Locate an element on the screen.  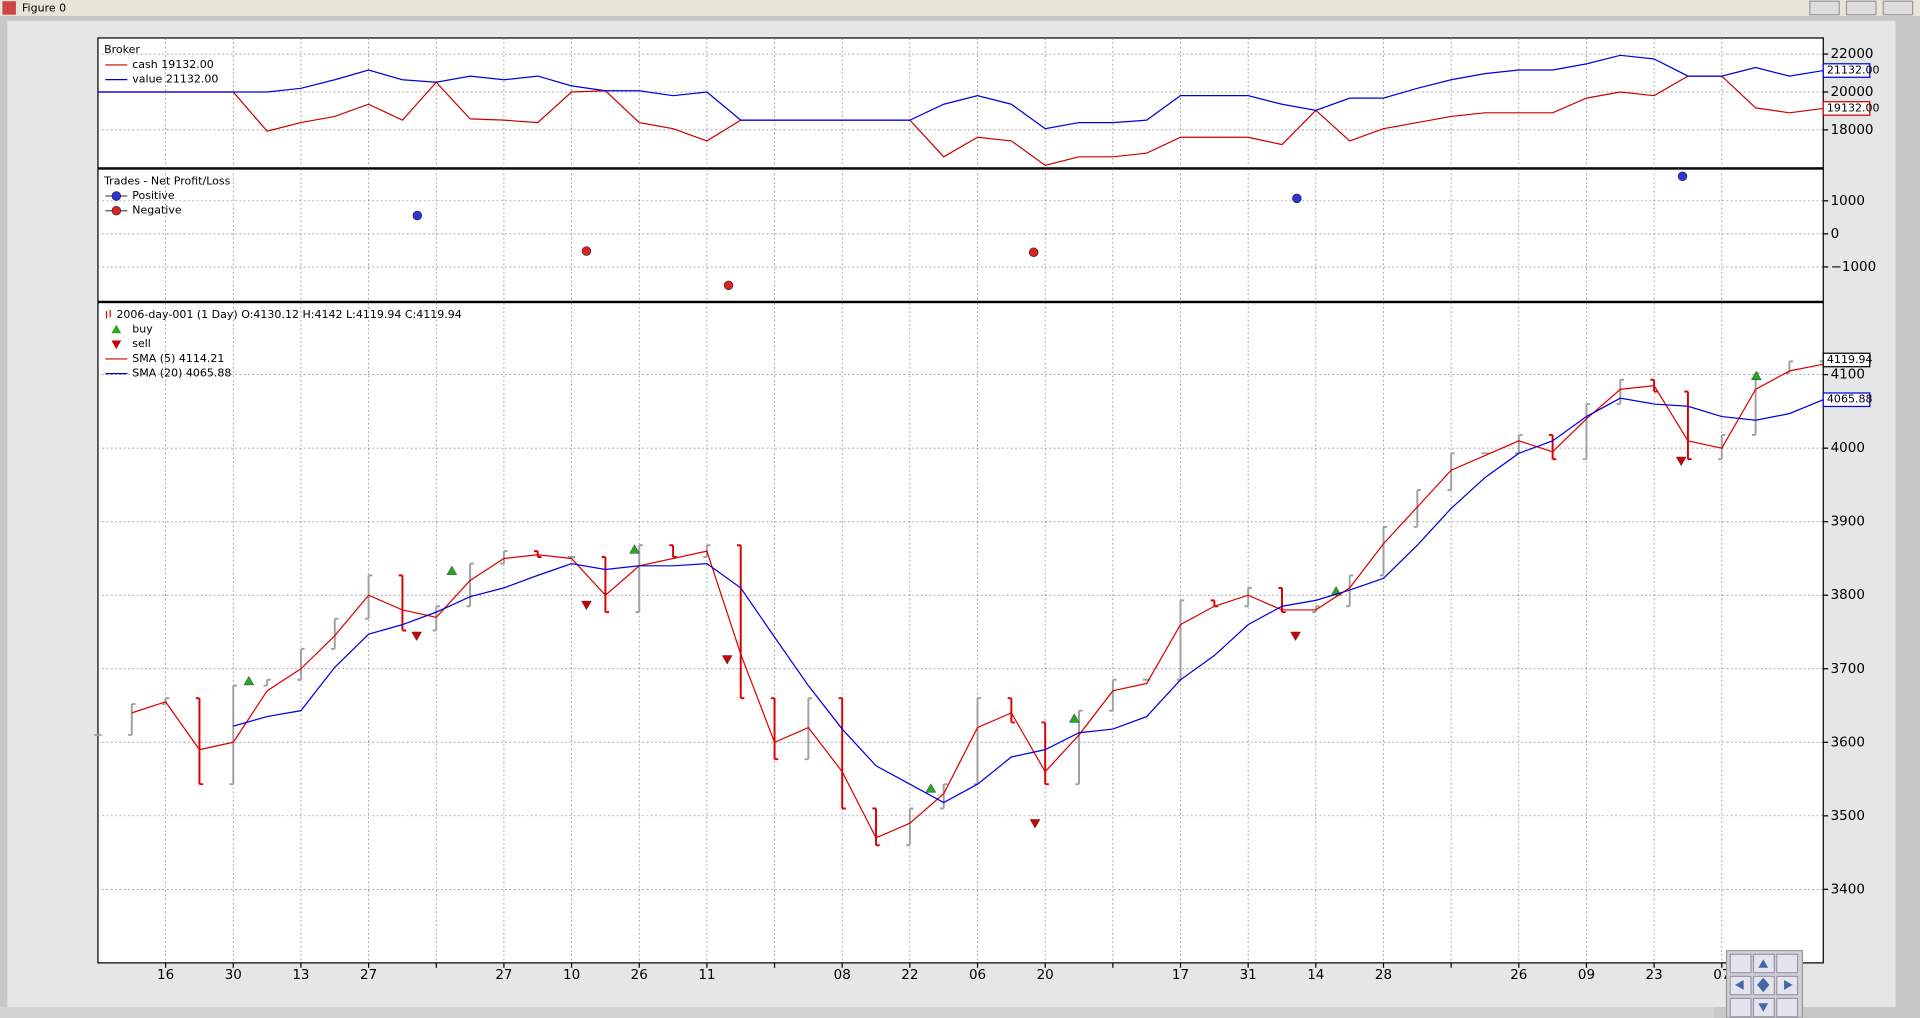
legend-label: value 21132.00 is located at coordinates (175, 79).